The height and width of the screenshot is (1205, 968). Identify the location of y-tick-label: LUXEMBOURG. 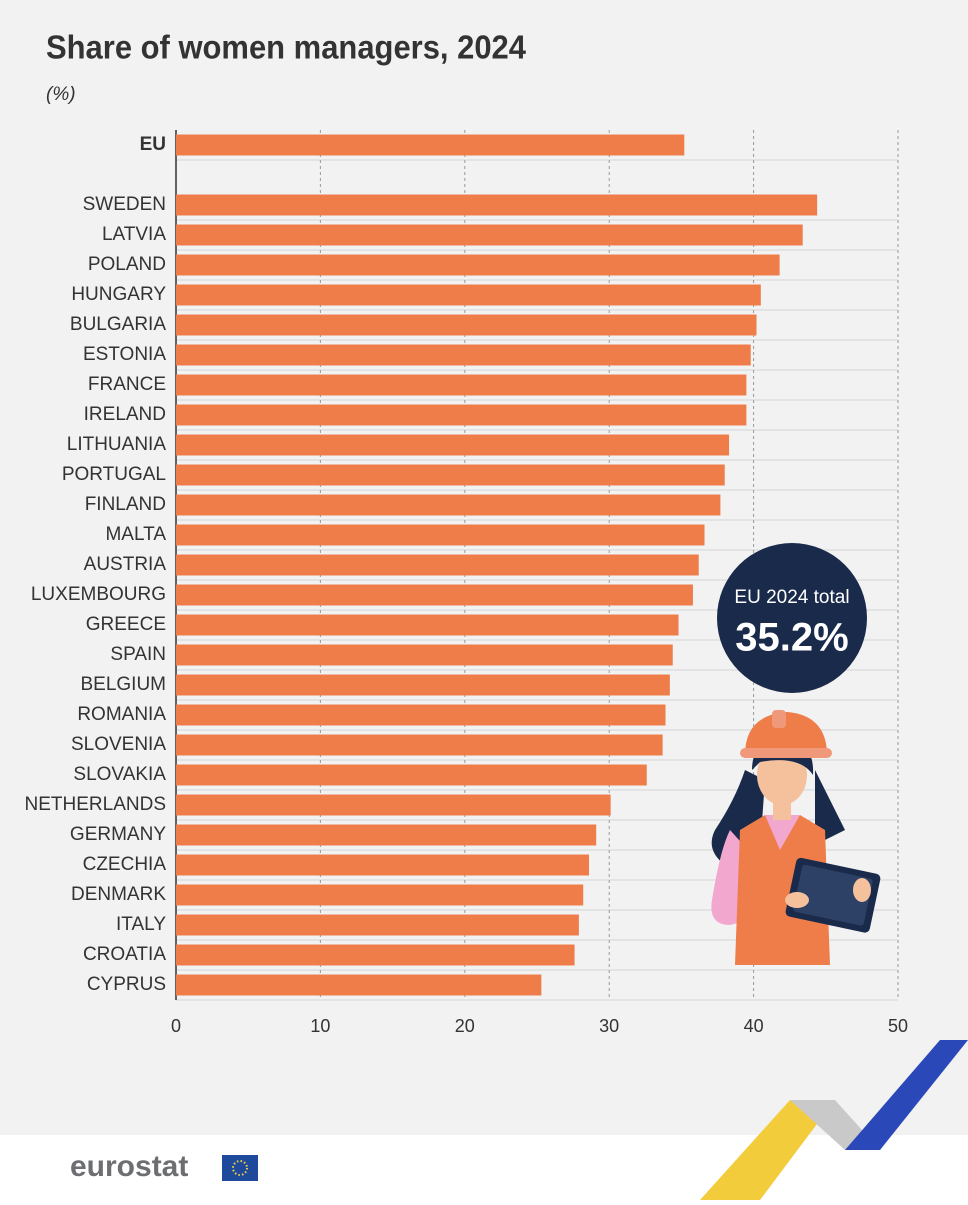
(98, 594).